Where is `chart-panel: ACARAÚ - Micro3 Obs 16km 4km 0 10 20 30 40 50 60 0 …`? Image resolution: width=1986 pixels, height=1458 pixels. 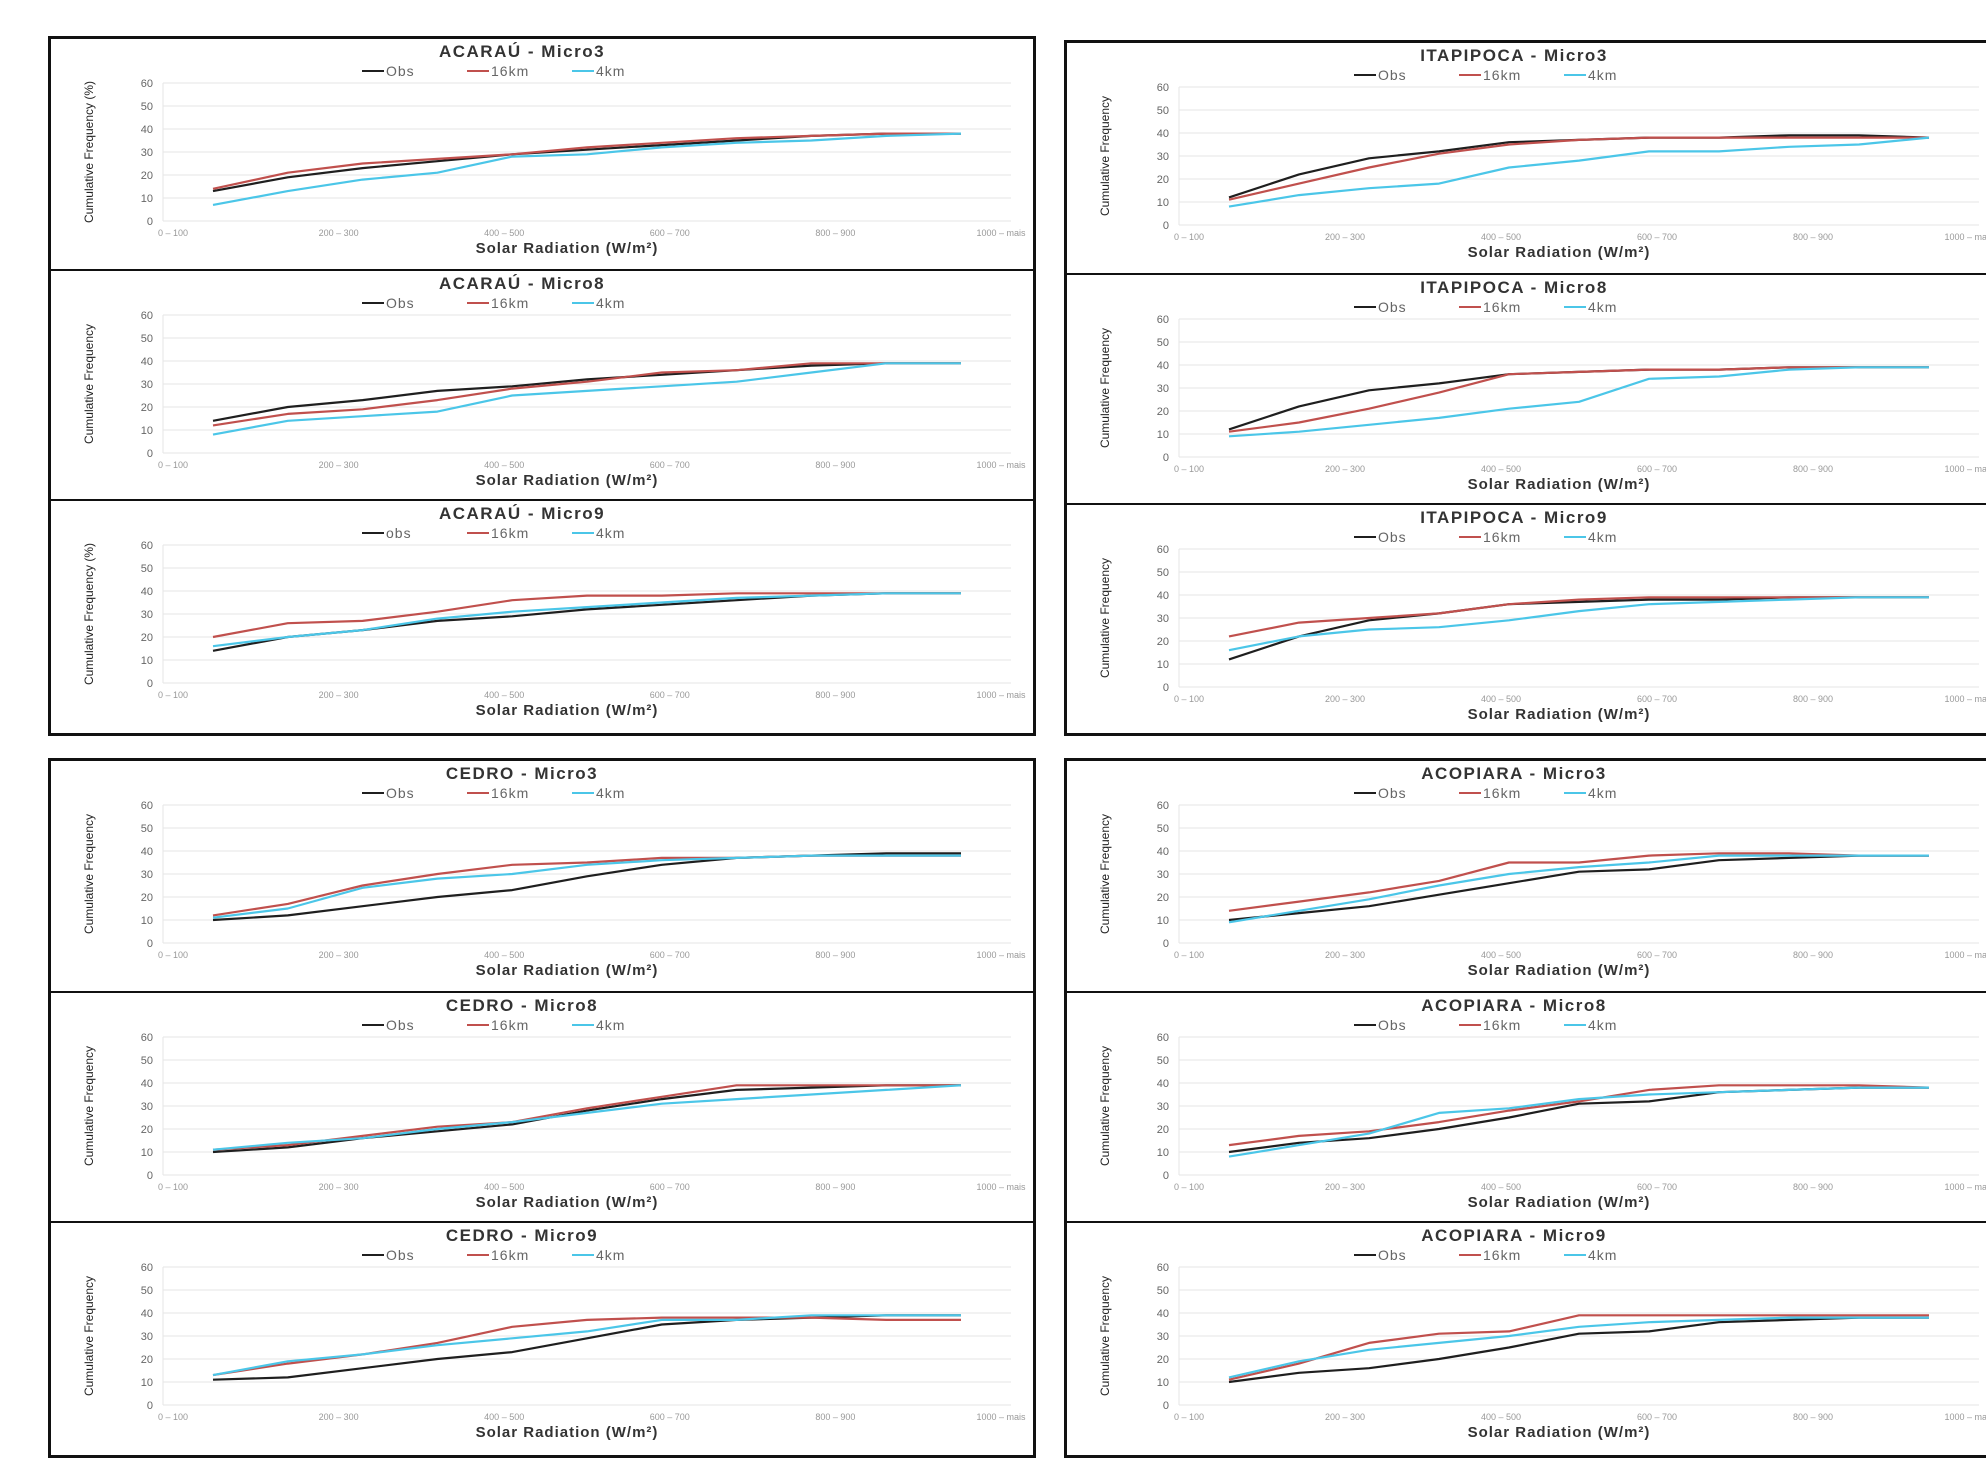 chart-panel: ACARAÚ - Micro3 Obs 16km 4km 0 10 20 30 40 50 60 0 … is located at coordinates (542, 154).